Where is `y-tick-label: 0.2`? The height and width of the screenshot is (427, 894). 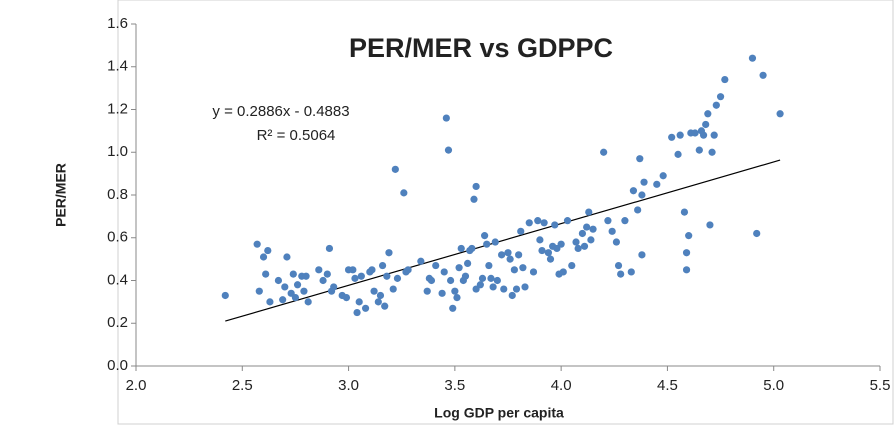 y-tick-label: 0.2 is located at coordinates (117, 322).